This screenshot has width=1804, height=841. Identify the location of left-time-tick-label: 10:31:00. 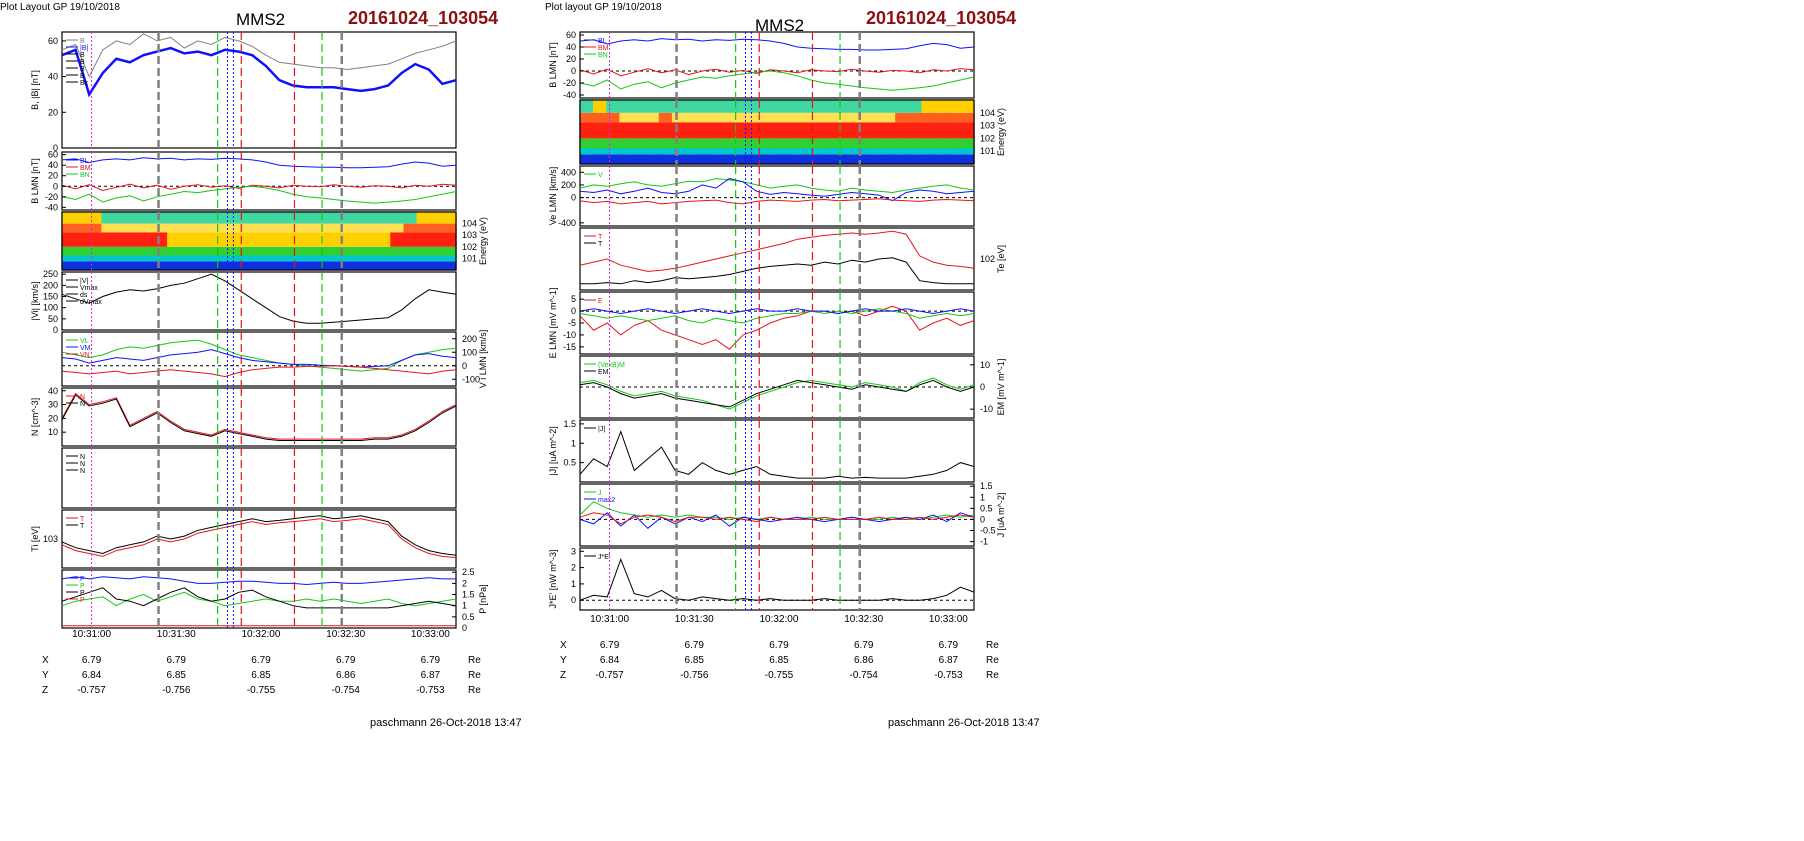
(91, 634).